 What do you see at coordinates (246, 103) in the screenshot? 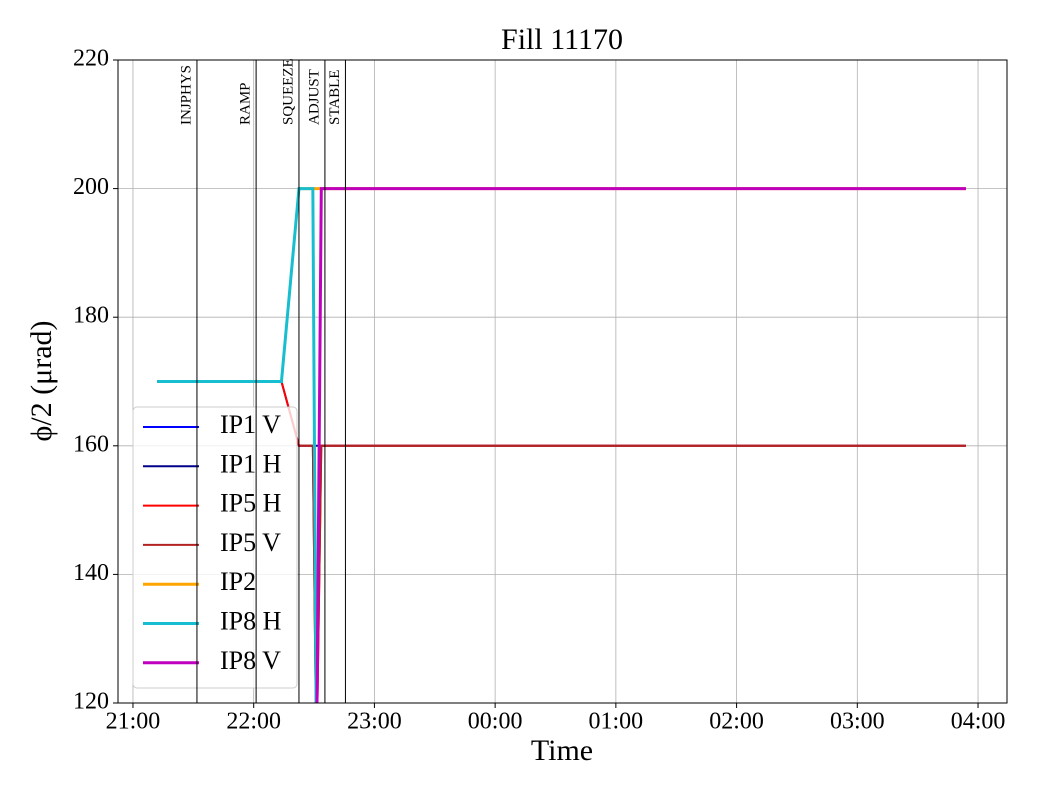
I see `phase-label: RAMP` at bounding box center [246, 103].